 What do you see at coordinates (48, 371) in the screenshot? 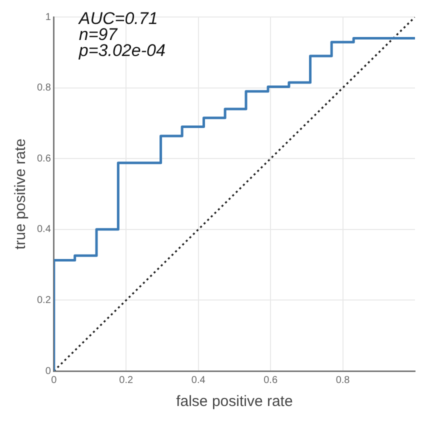
I see `y-tick-label: 0` at bounding box center [48, 371].